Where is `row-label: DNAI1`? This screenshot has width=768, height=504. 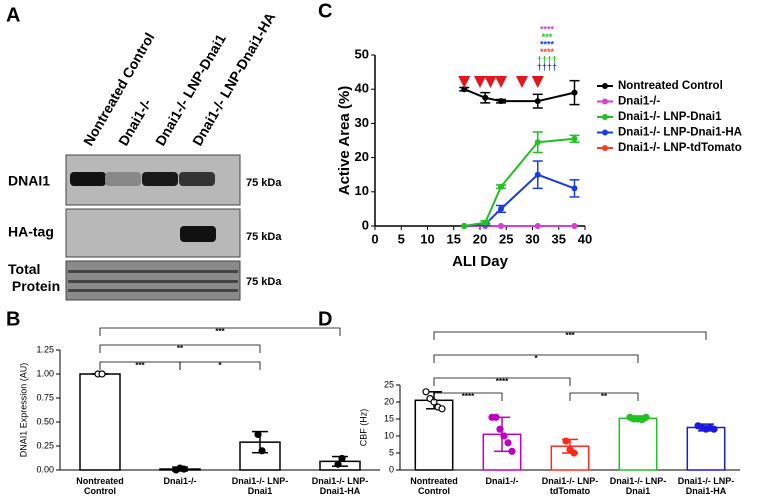 row-label: DNAI1 is located at coordinates (29, 181).